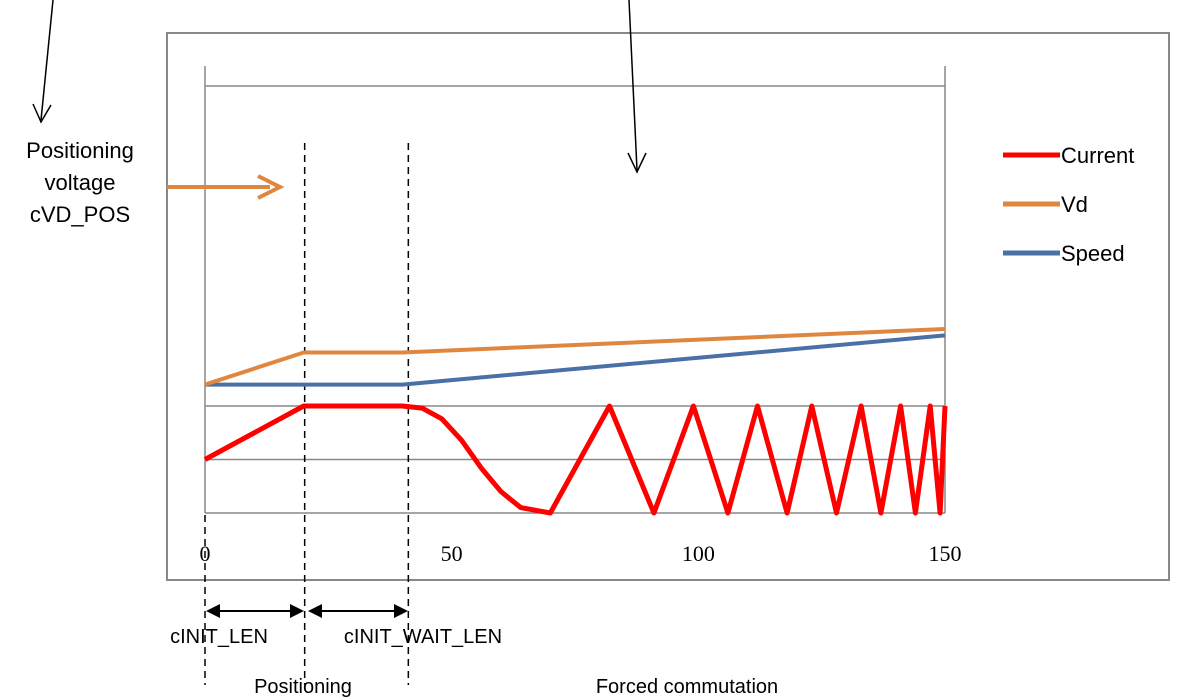  I want to click on legend: Current Vd Speed, so click(1068, 204).